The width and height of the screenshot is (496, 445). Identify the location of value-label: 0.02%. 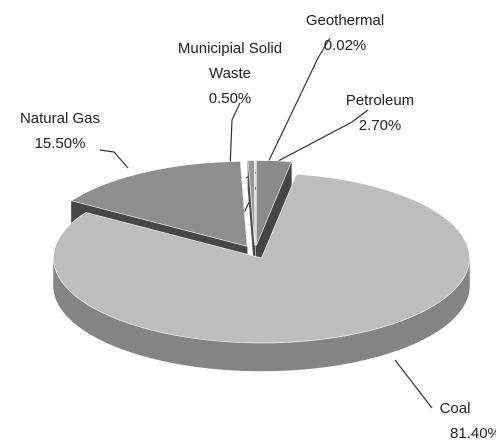
(345, 45).